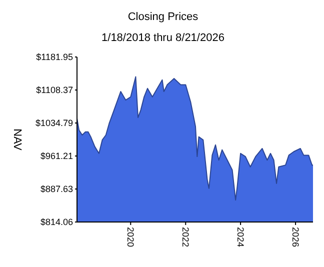 The height and width of the screenshot is (267, 324). Describe the element at coordinates (130, 237) in the screenshot. I see `x-tick-label: 2020` at that location.